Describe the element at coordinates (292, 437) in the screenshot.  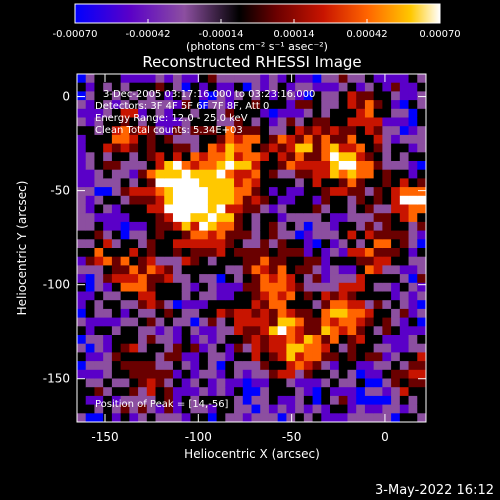
I see `x-tick-label: -50` at that location.